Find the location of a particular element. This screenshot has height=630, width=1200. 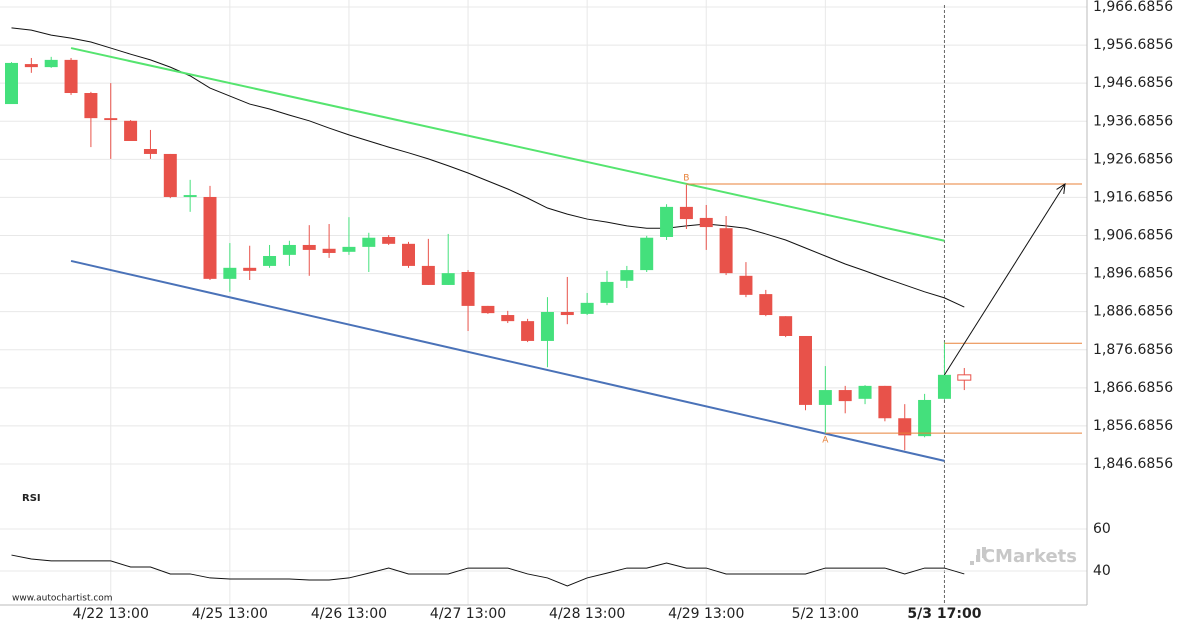

y-tick-label: 1,906.6856 is located at coordinates (1133, 236).